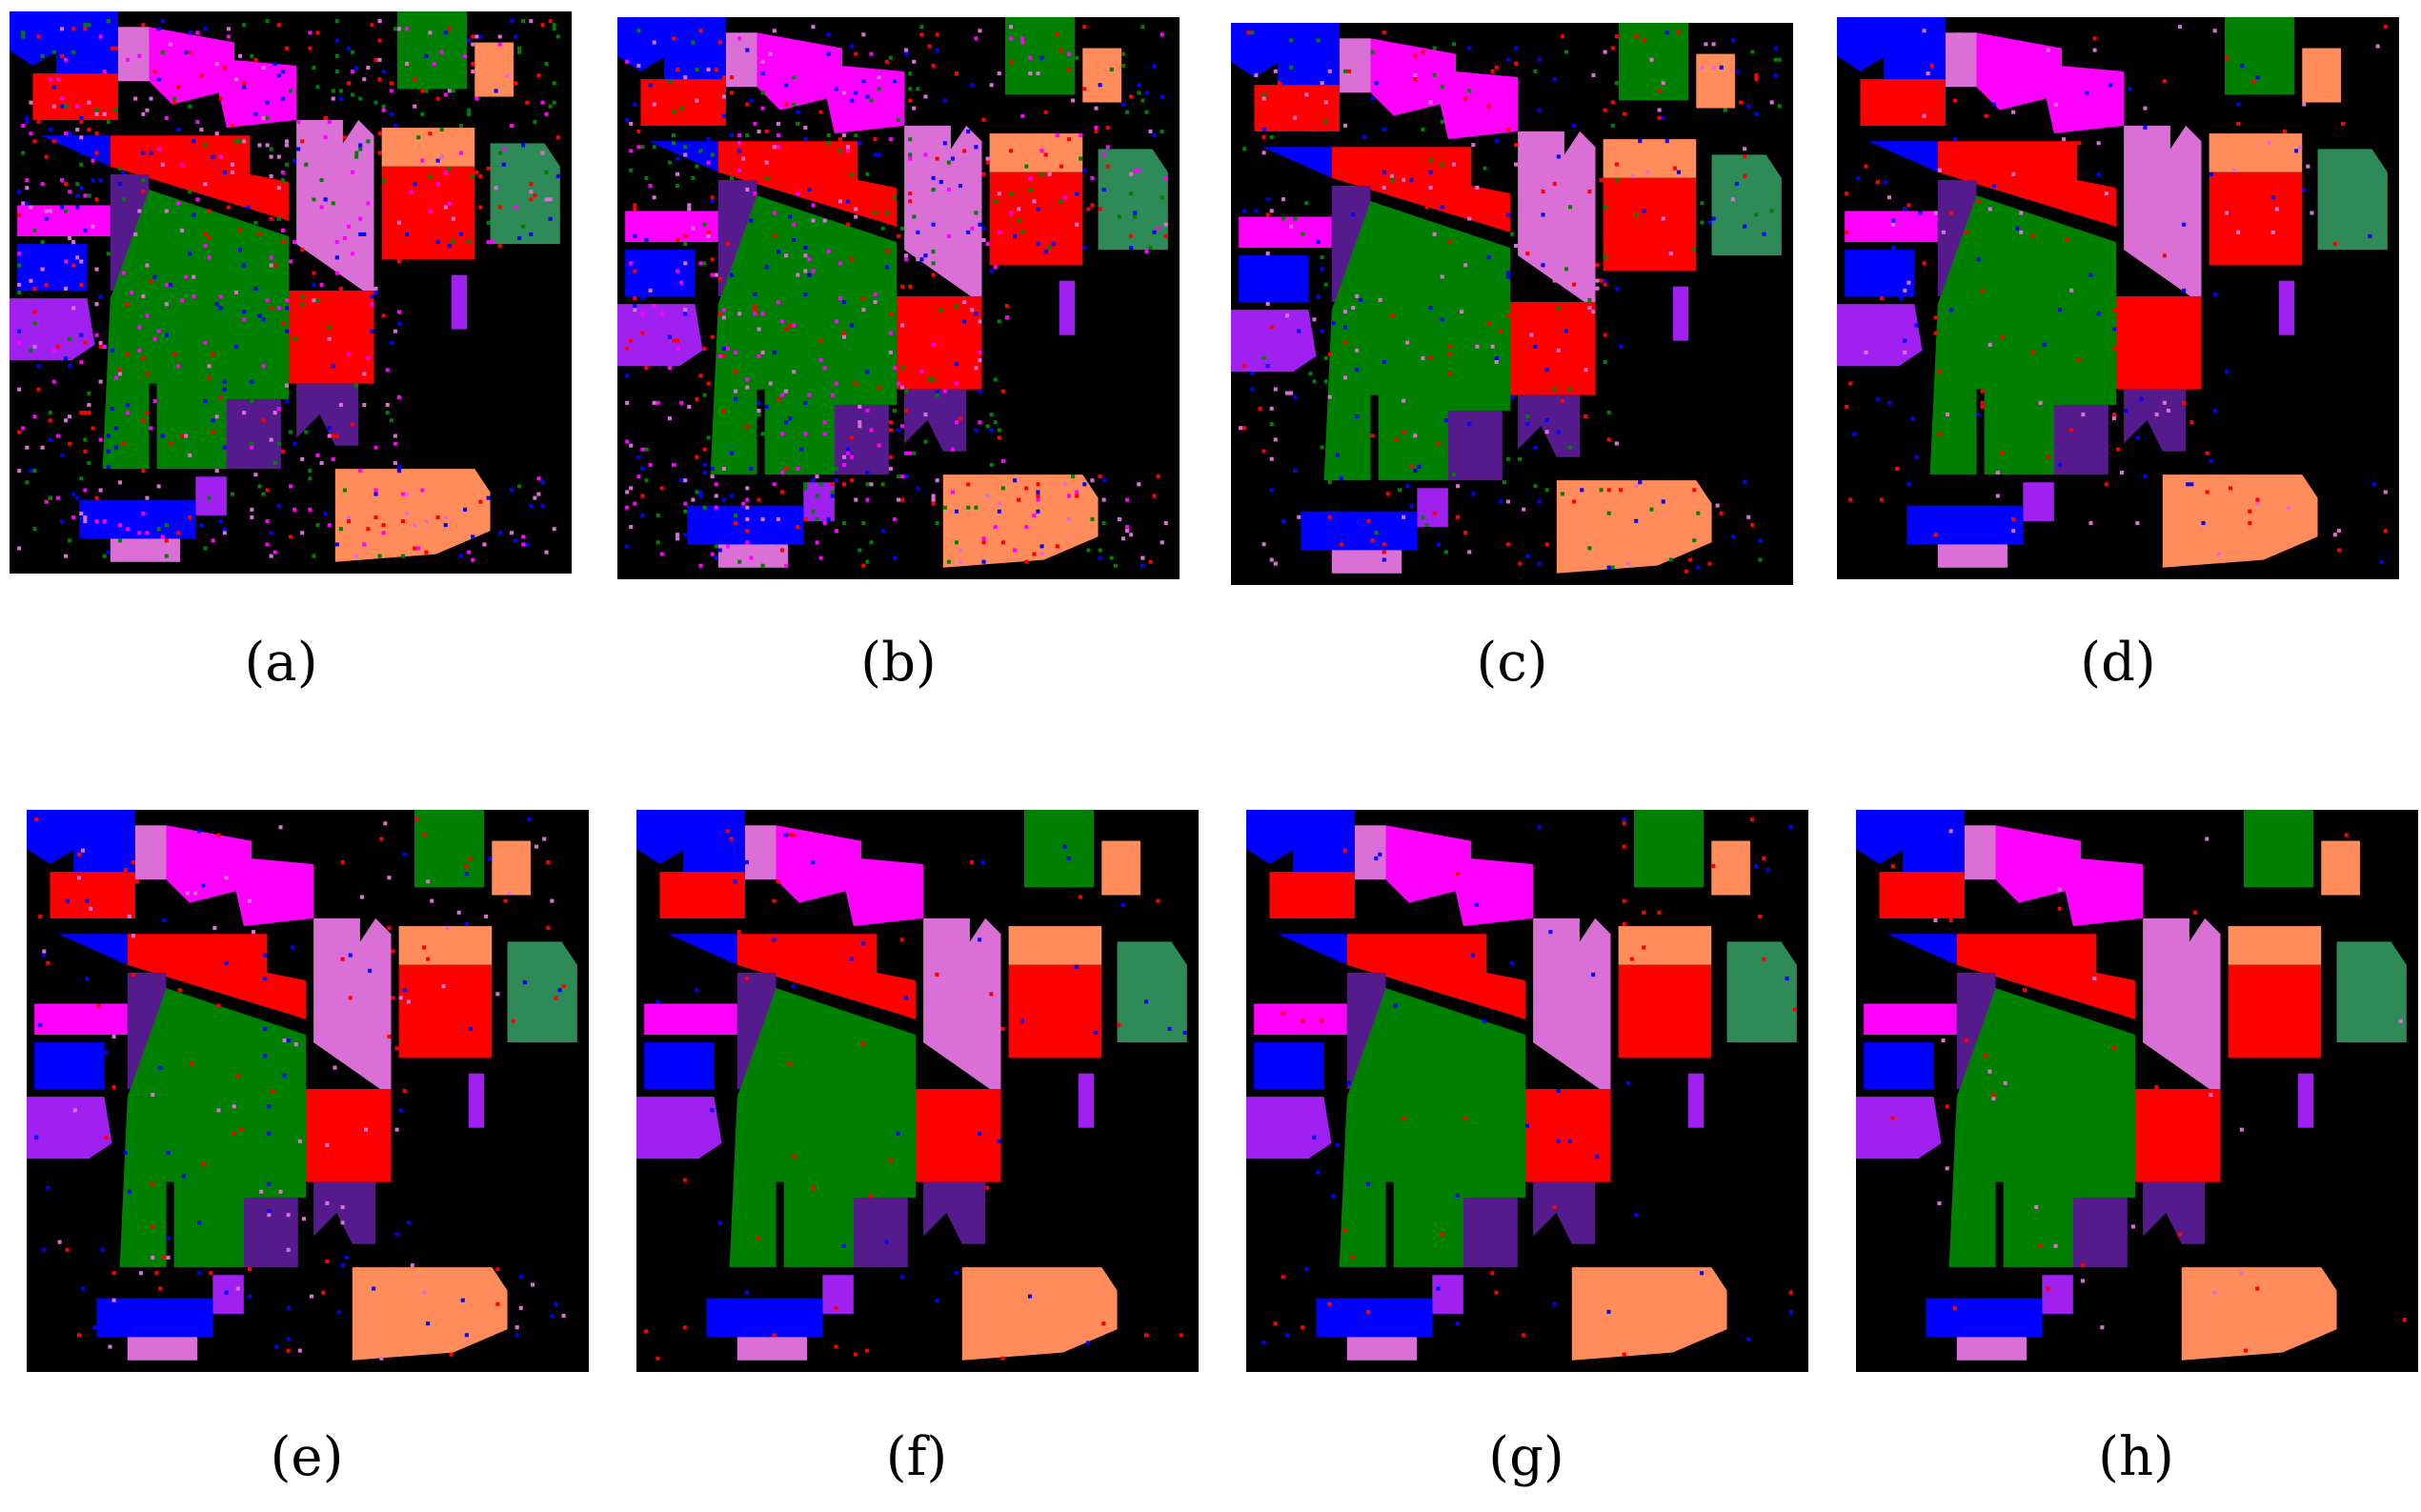  Describe the element at coordinates (1980, 852) in the screenshot. I see `field-orchid` at that location.